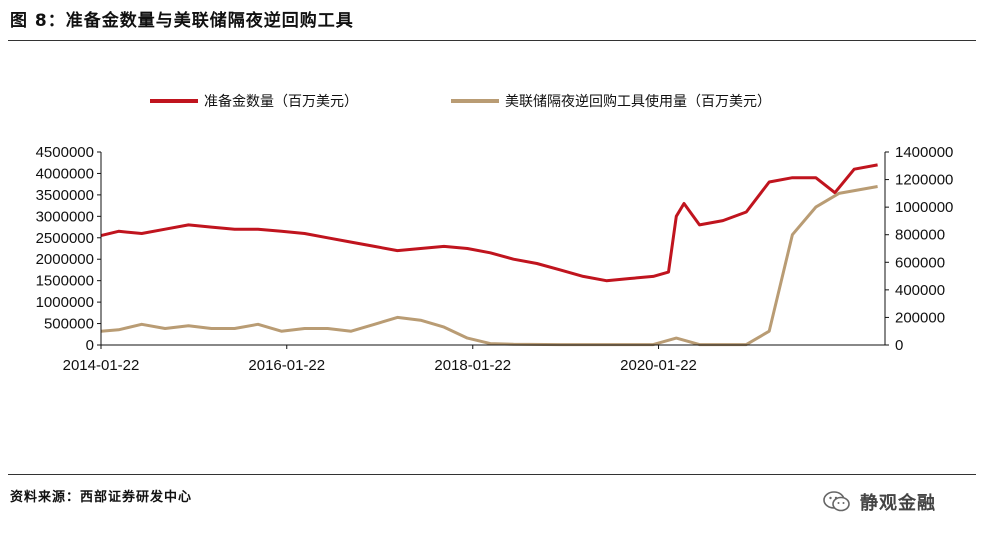  What do you see at coordinates (65, 173) in the screenshot?
I see `y-left-tick-label: 4000000` at bounding box center [65, 173].